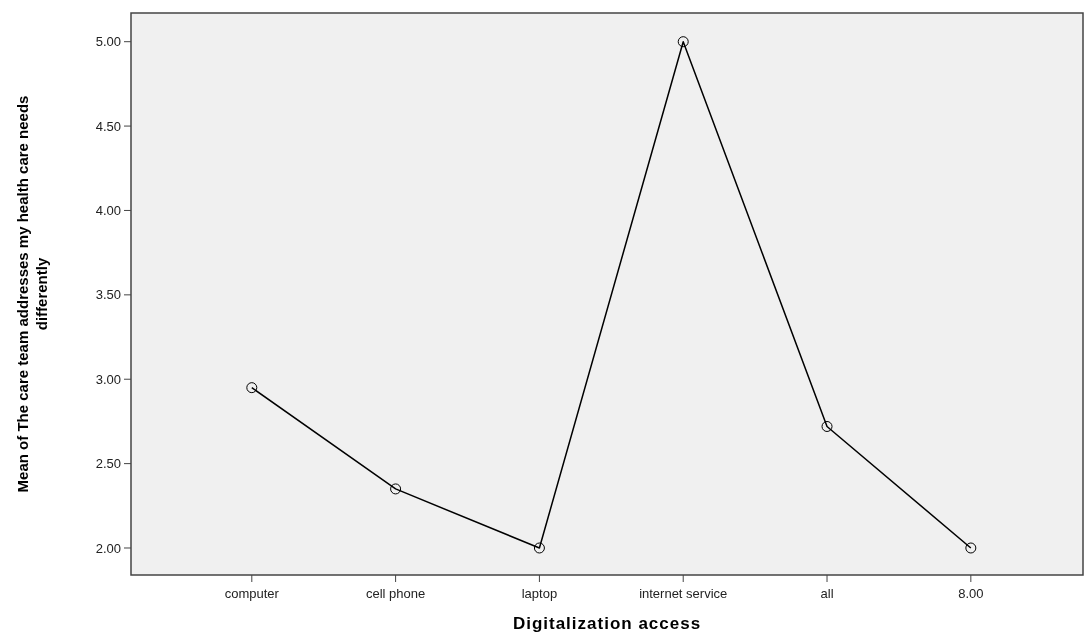 The height and width of the screenshot is (635, 1085). Describe the element at coordinates (32, 294) in the screenshot. I see `y-axis-title: Mean of The care team addresses my health care needs differently` at that location.